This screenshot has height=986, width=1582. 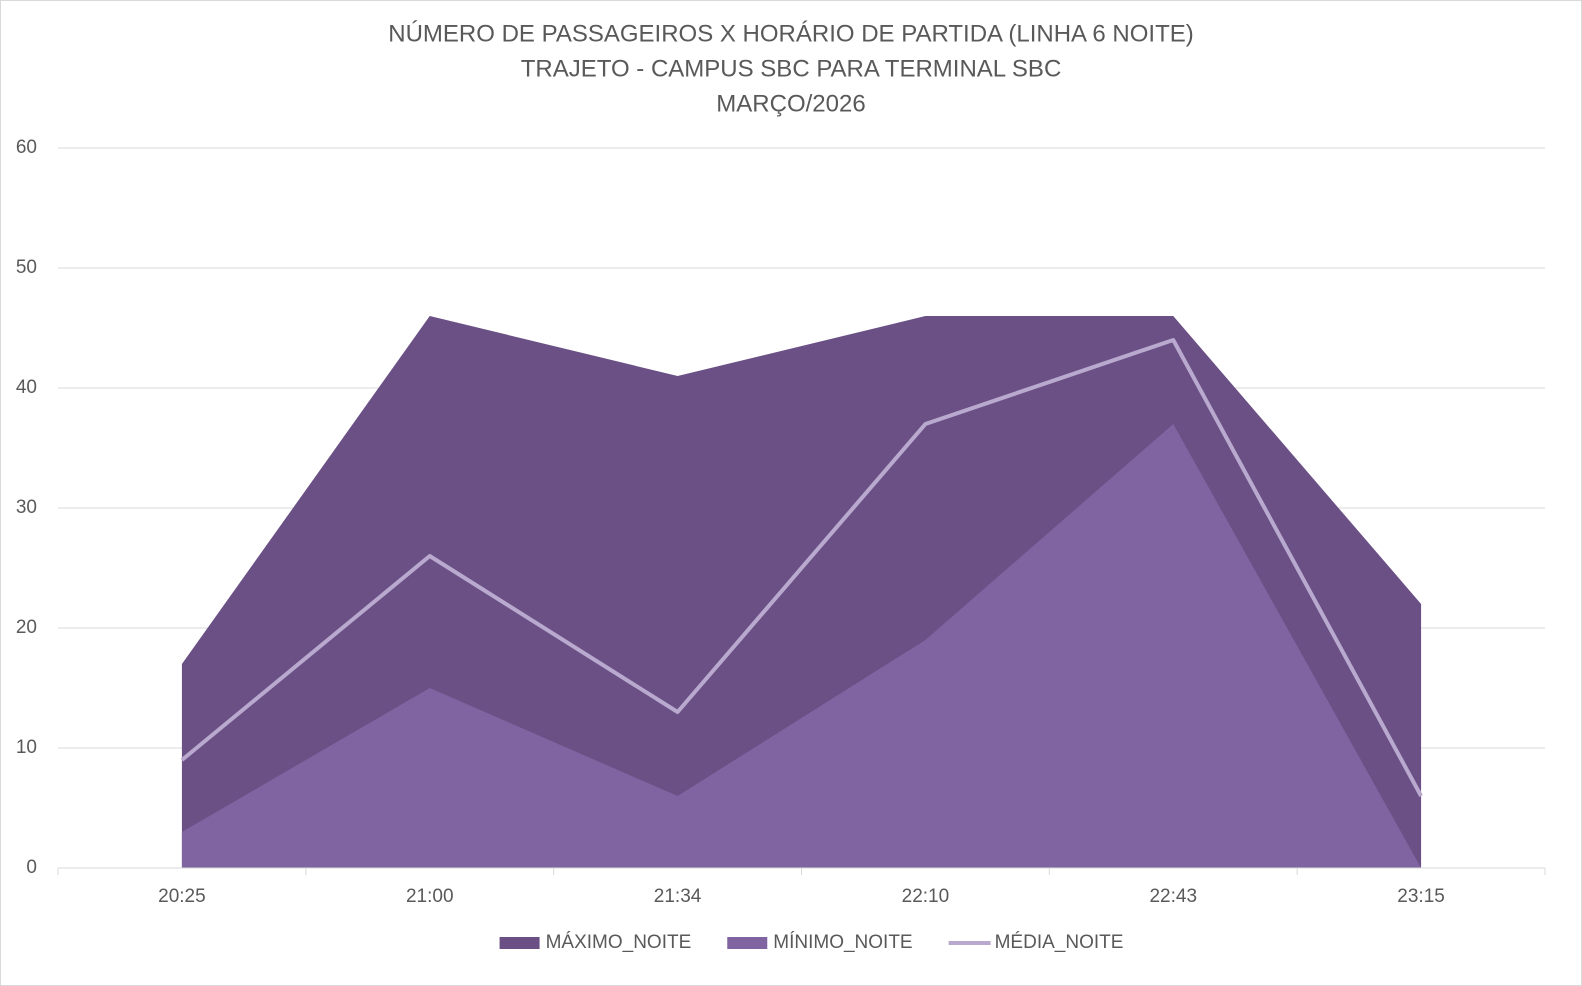 I want to click on y-tick-label: 50, so click(x=26, y=267).